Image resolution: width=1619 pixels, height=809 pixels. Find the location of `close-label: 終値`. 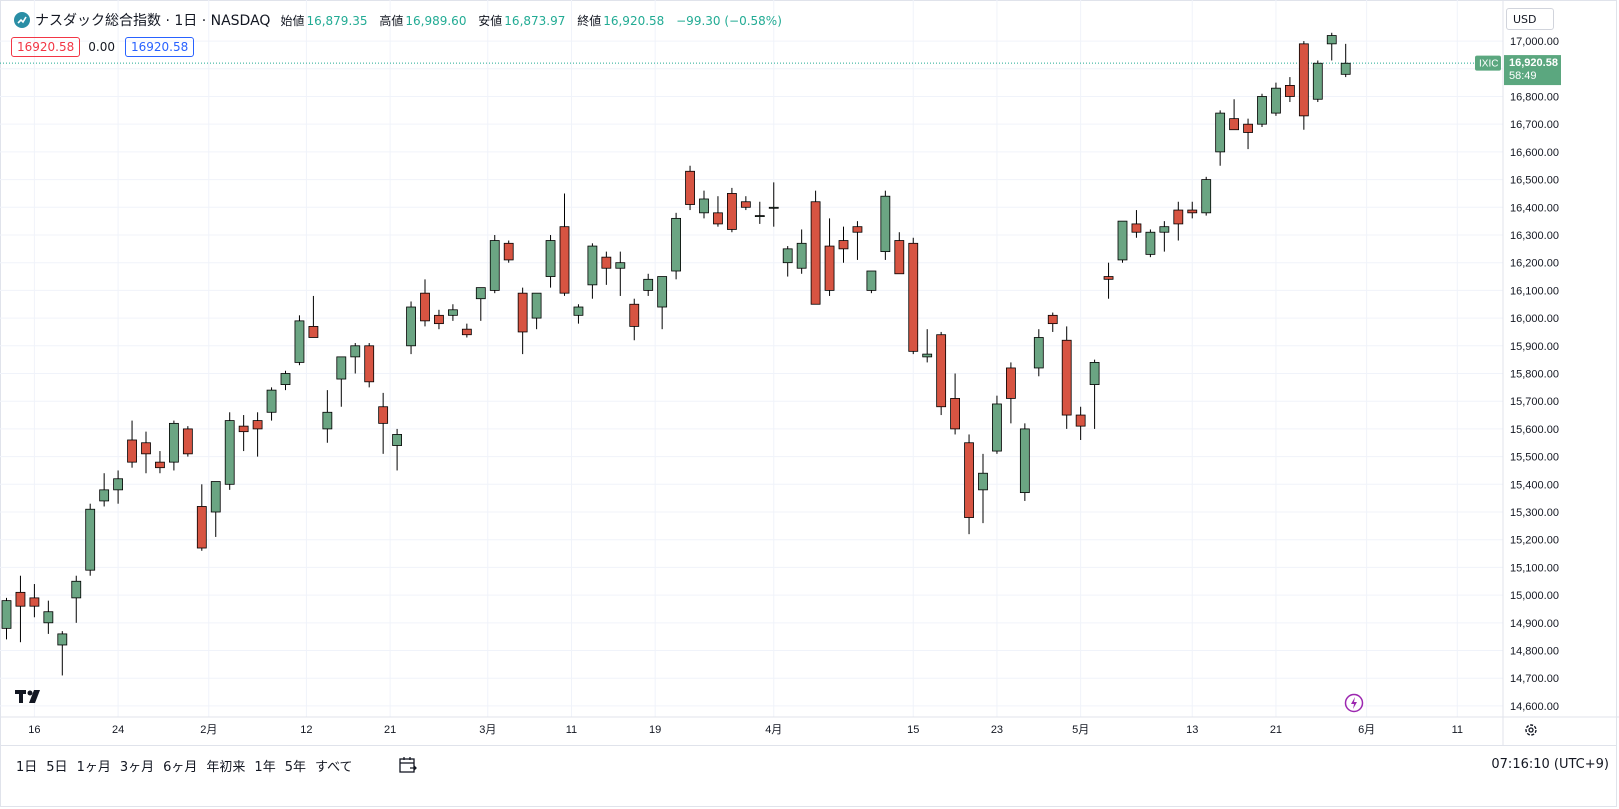

close-label: 終値 is located at coordinates (589, 20).